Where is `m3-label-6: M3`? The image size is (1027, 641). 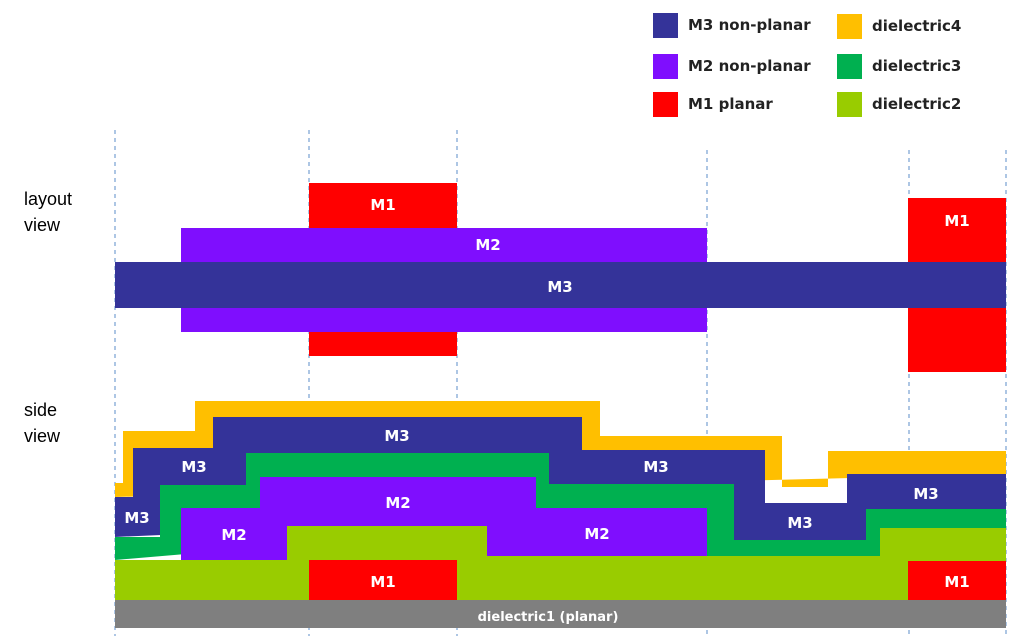
m3-label-6: M3 is located at coordinates (925, 494).